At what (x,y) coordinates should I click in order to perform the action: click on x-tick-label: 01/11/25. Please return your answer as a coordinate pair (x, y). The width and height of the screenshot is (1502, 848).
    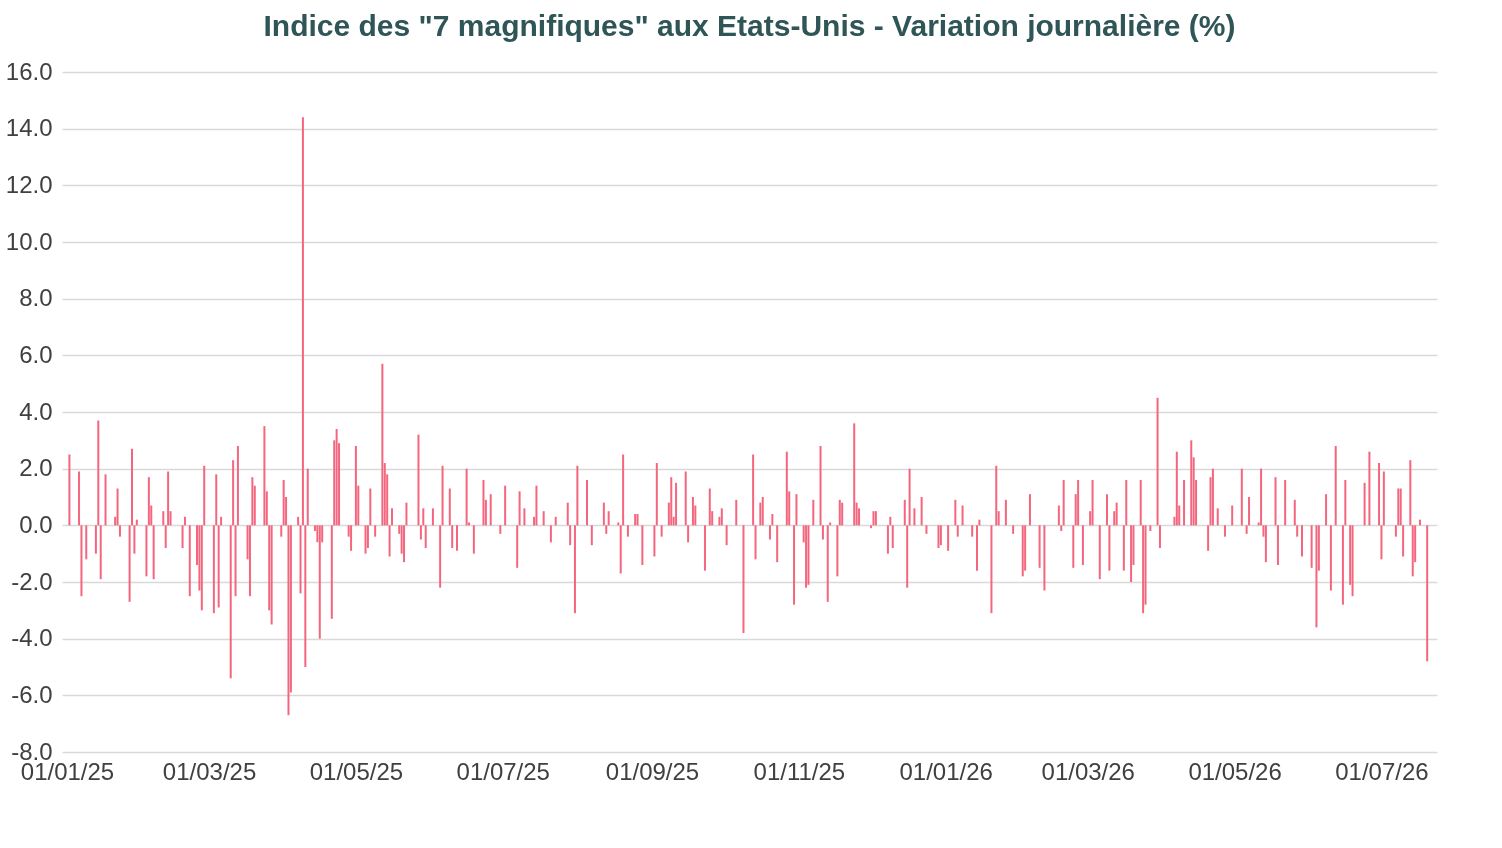
    Looking at the image, I should click on (799, 771).